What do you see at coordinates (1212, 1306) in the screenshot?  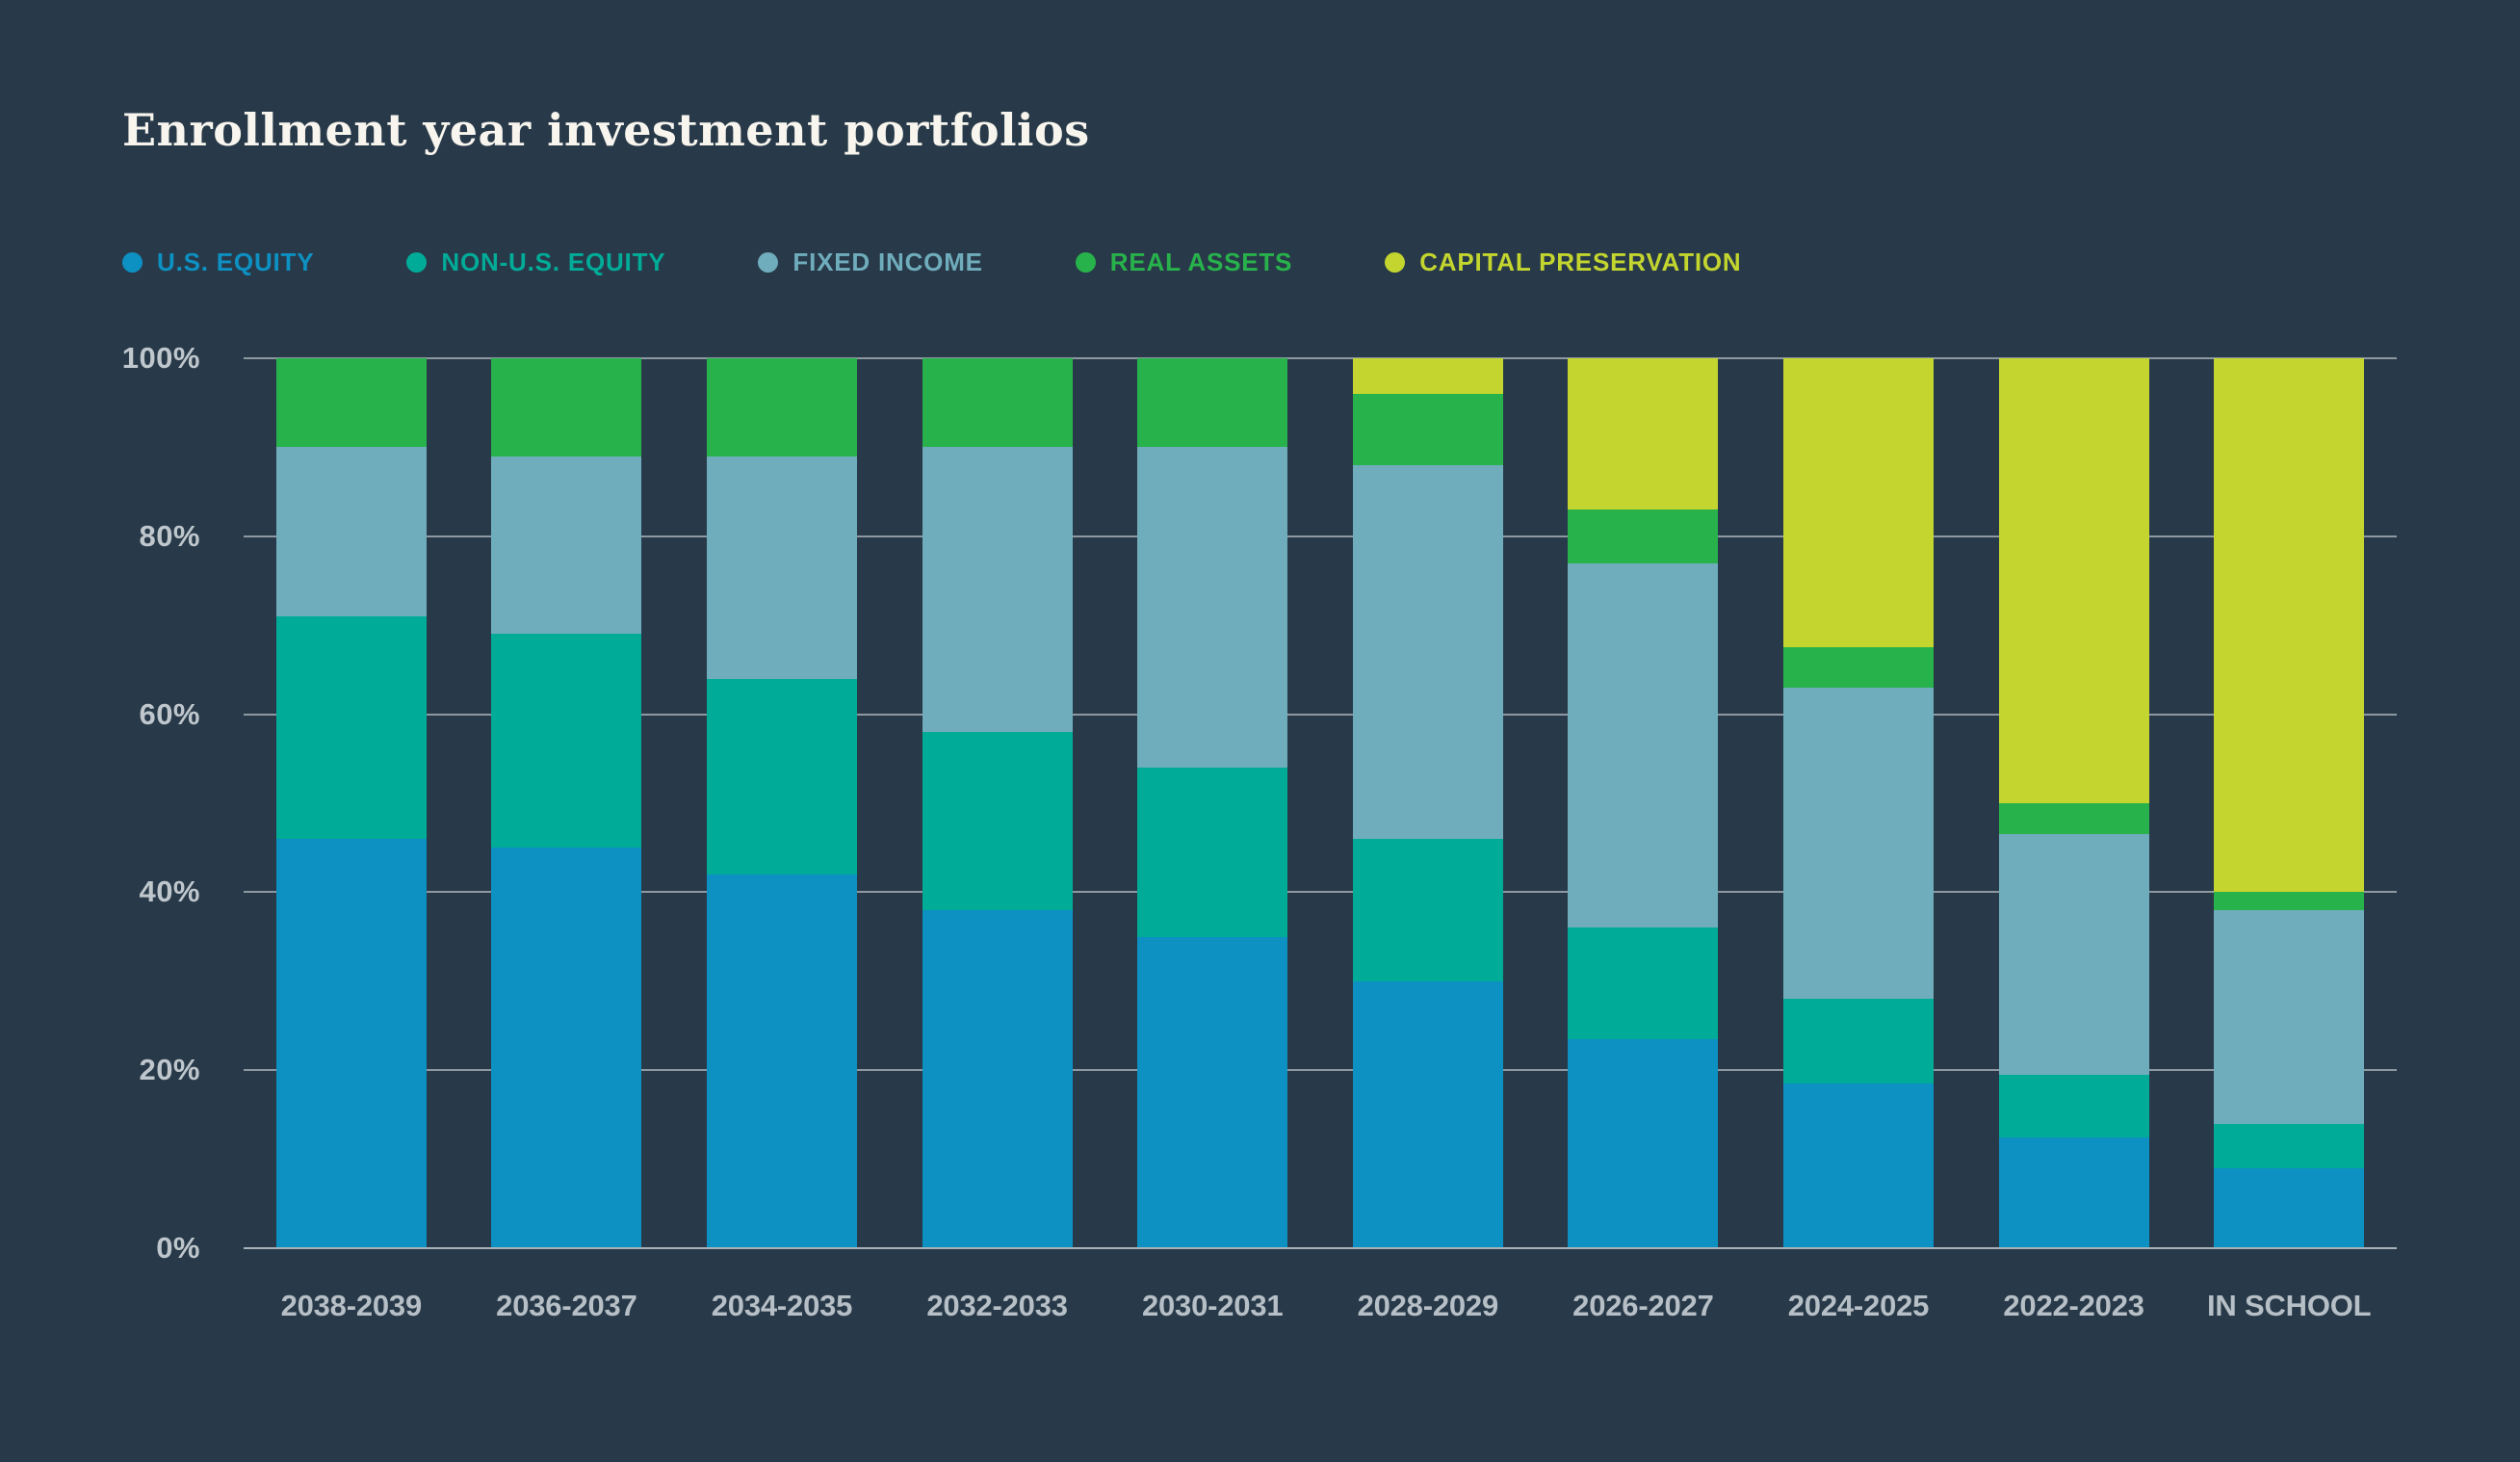 I see `x-axis-tick-label: 2030-2031` at bounding box center [1212, 1306].